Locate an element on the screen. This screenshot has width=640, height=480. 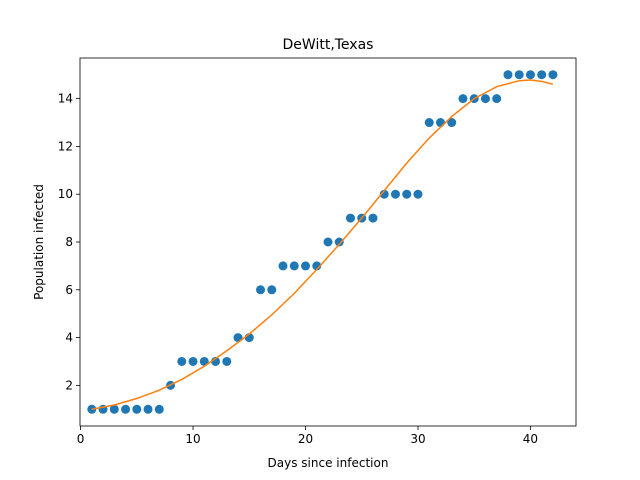
x-tick-label: 10 is located at coordinates (192, 439).